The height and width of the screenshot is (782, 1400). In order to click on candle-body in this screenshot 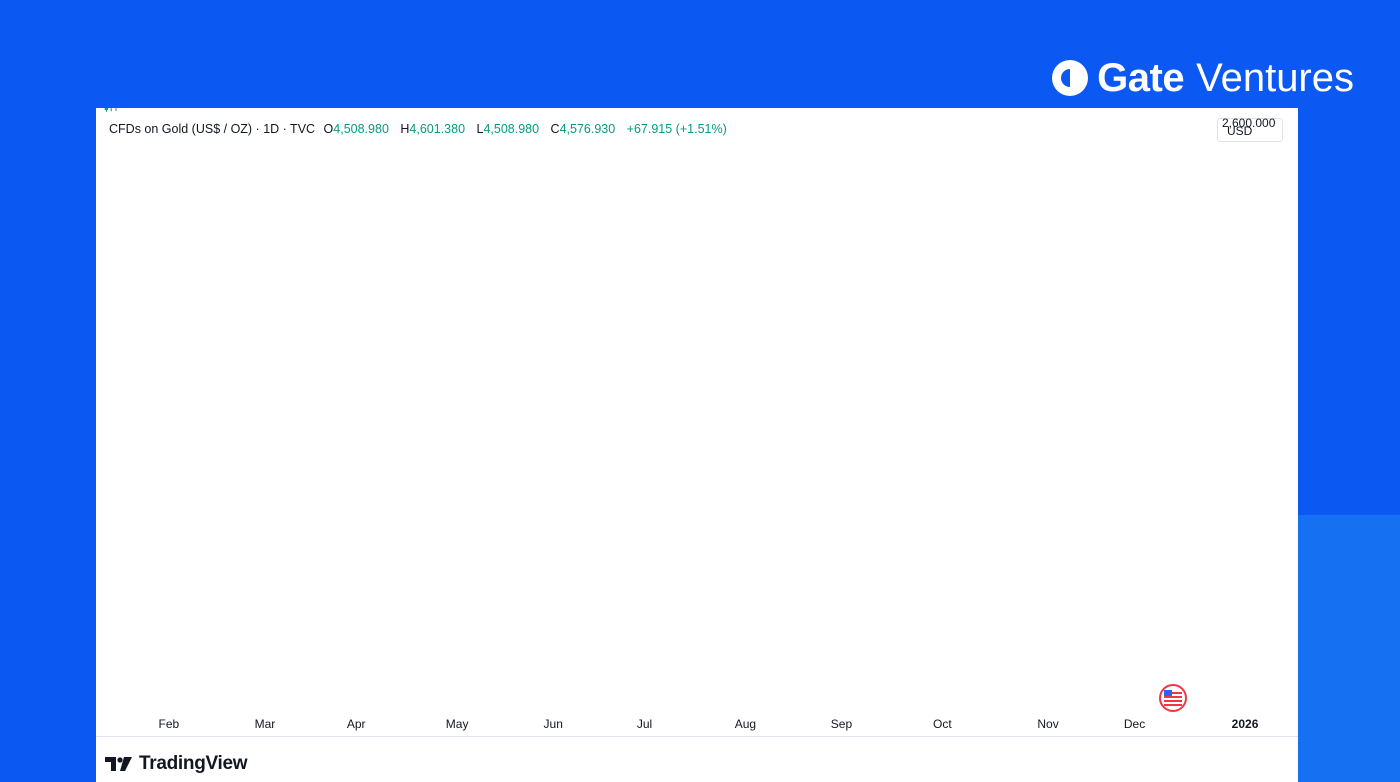, I will do `click(106, 109)`.